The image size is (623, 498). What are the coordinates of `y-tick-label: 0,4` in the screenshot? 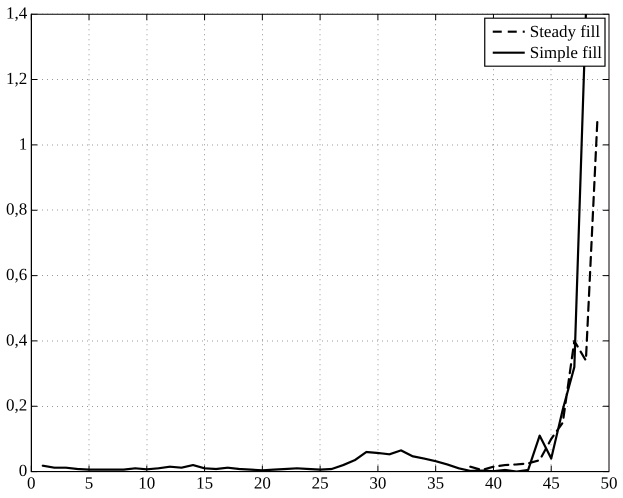 It's located at (17, 340).